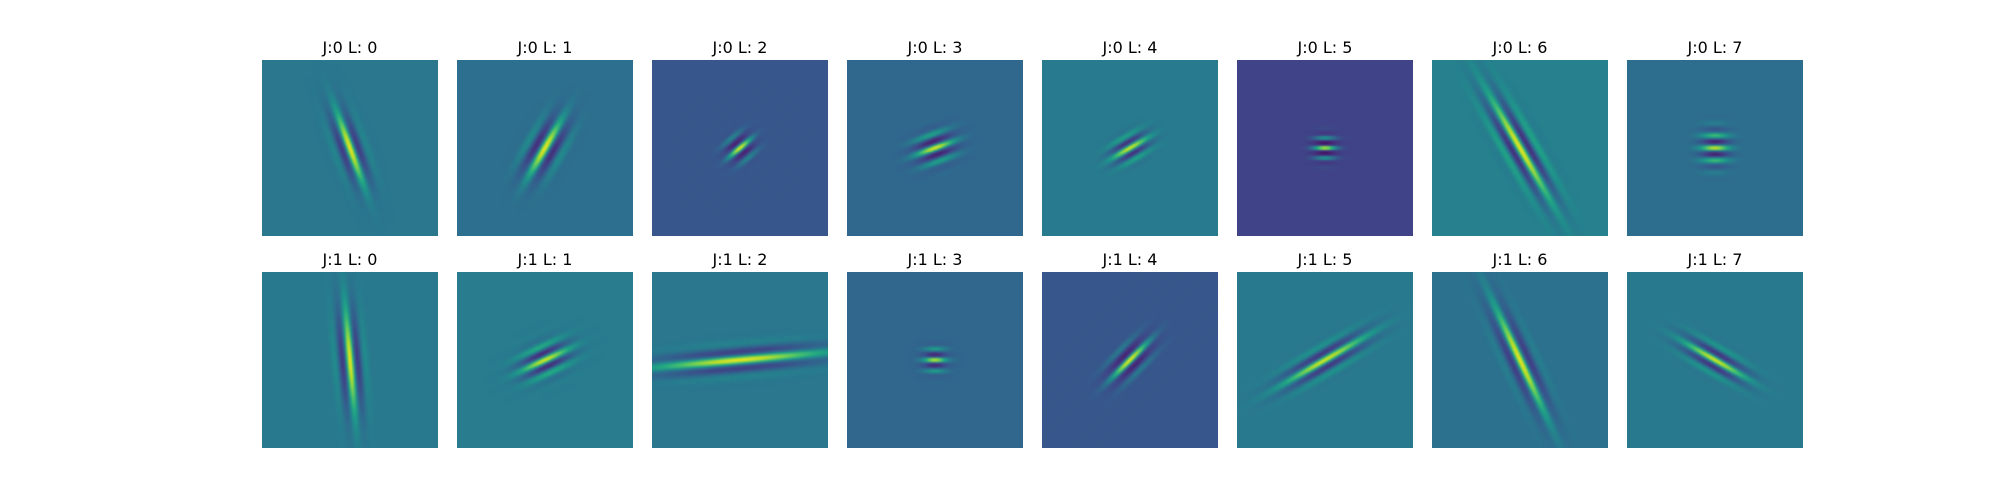  Describe the element at coordinates (545, 47) in the screenshot. I see `panel-title: J:0 L: 1` at that location.